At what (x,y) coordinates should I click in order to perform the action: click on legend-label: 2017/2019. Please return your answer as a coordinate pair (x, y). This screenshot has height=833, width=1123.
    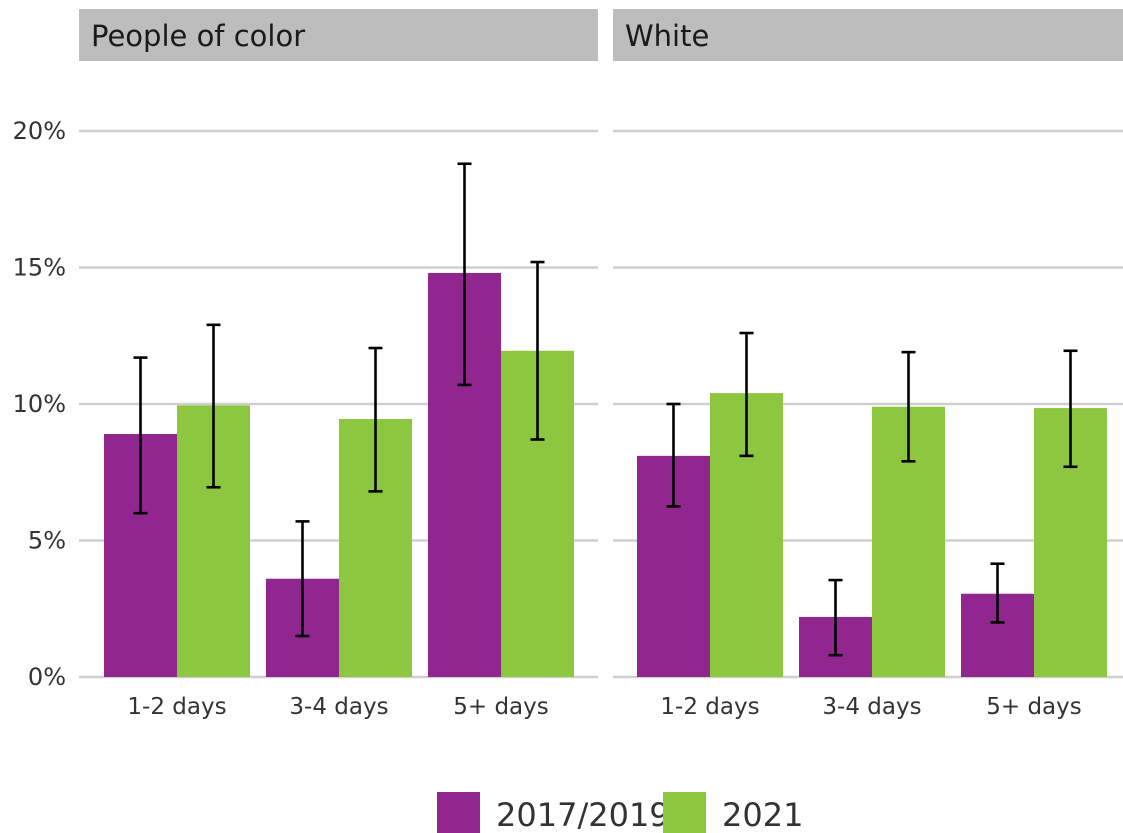
    Looking at the image, I should click on (583, 814).